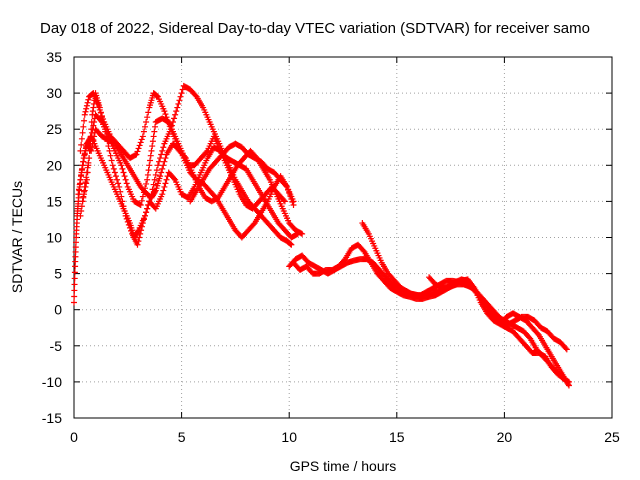  Describe the element at coordinates (58, 274) in the screenshot. I see `y-tick-label: 5` at that location.